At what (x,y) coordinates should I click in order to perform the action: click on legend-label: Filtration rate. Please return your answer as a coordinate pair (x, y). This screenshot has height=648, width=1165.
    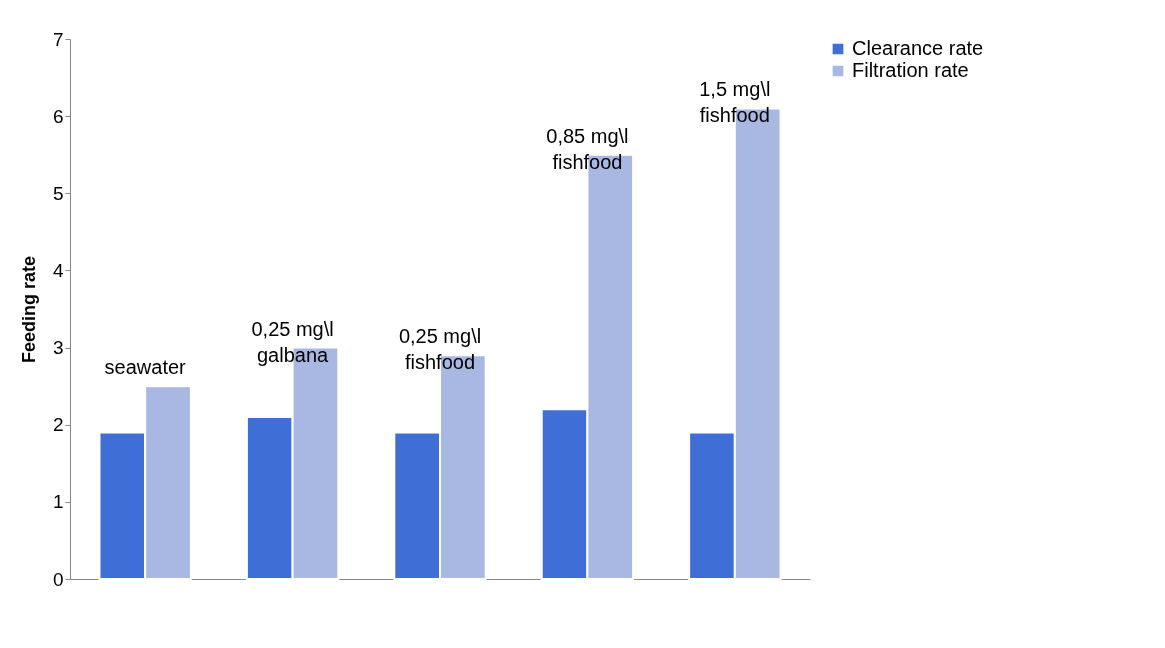
    Looking at the image, I should click on (910, 70).